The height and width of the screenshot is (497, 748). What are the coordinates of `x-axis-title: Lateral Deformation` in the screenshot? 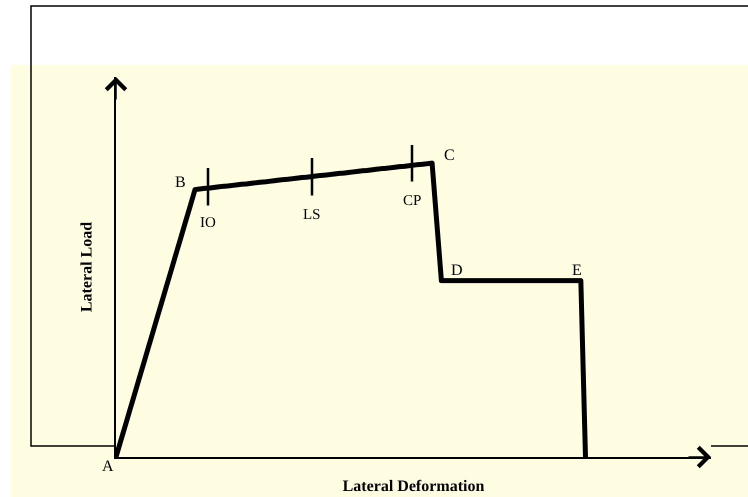 It's located at (413, 486).